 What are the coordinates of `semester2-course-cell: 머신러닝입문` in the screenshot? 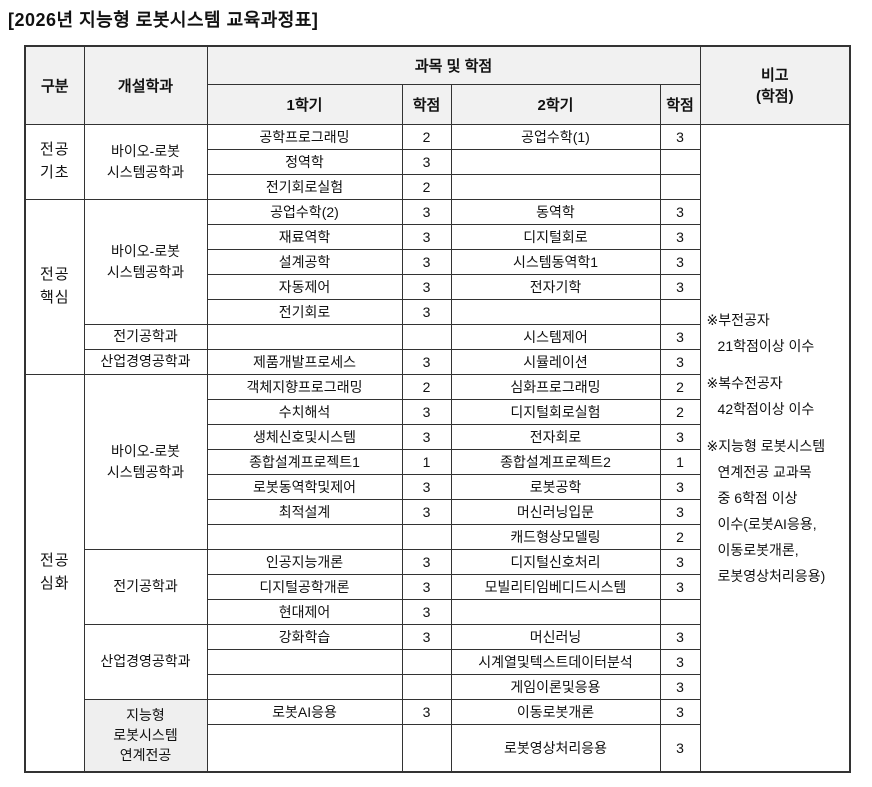 It's located at (555, 511).